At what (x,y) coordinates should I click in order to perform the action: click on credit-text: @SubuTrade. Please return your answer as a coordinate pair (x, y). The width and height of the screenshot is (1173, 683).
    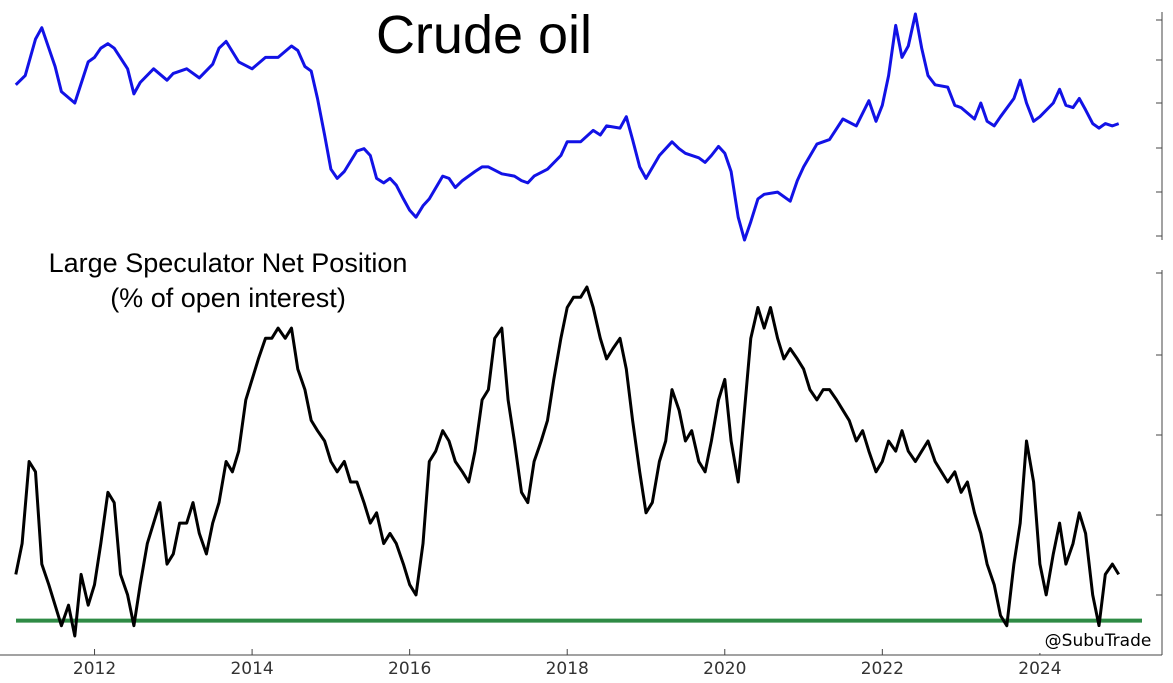
    Looking at the image, I should click on (1098, 641).